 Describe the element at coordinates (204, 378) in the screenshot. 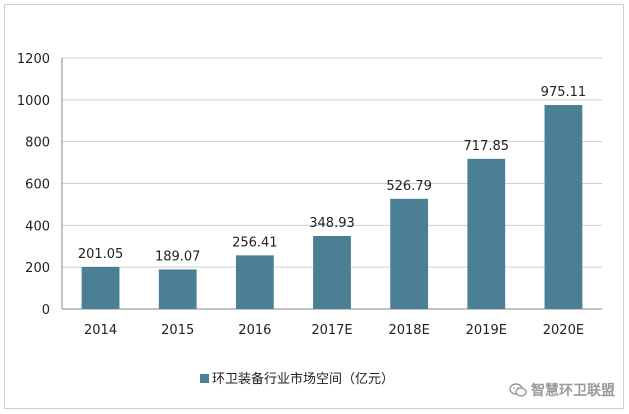

I see `legend-swatch` at that location.